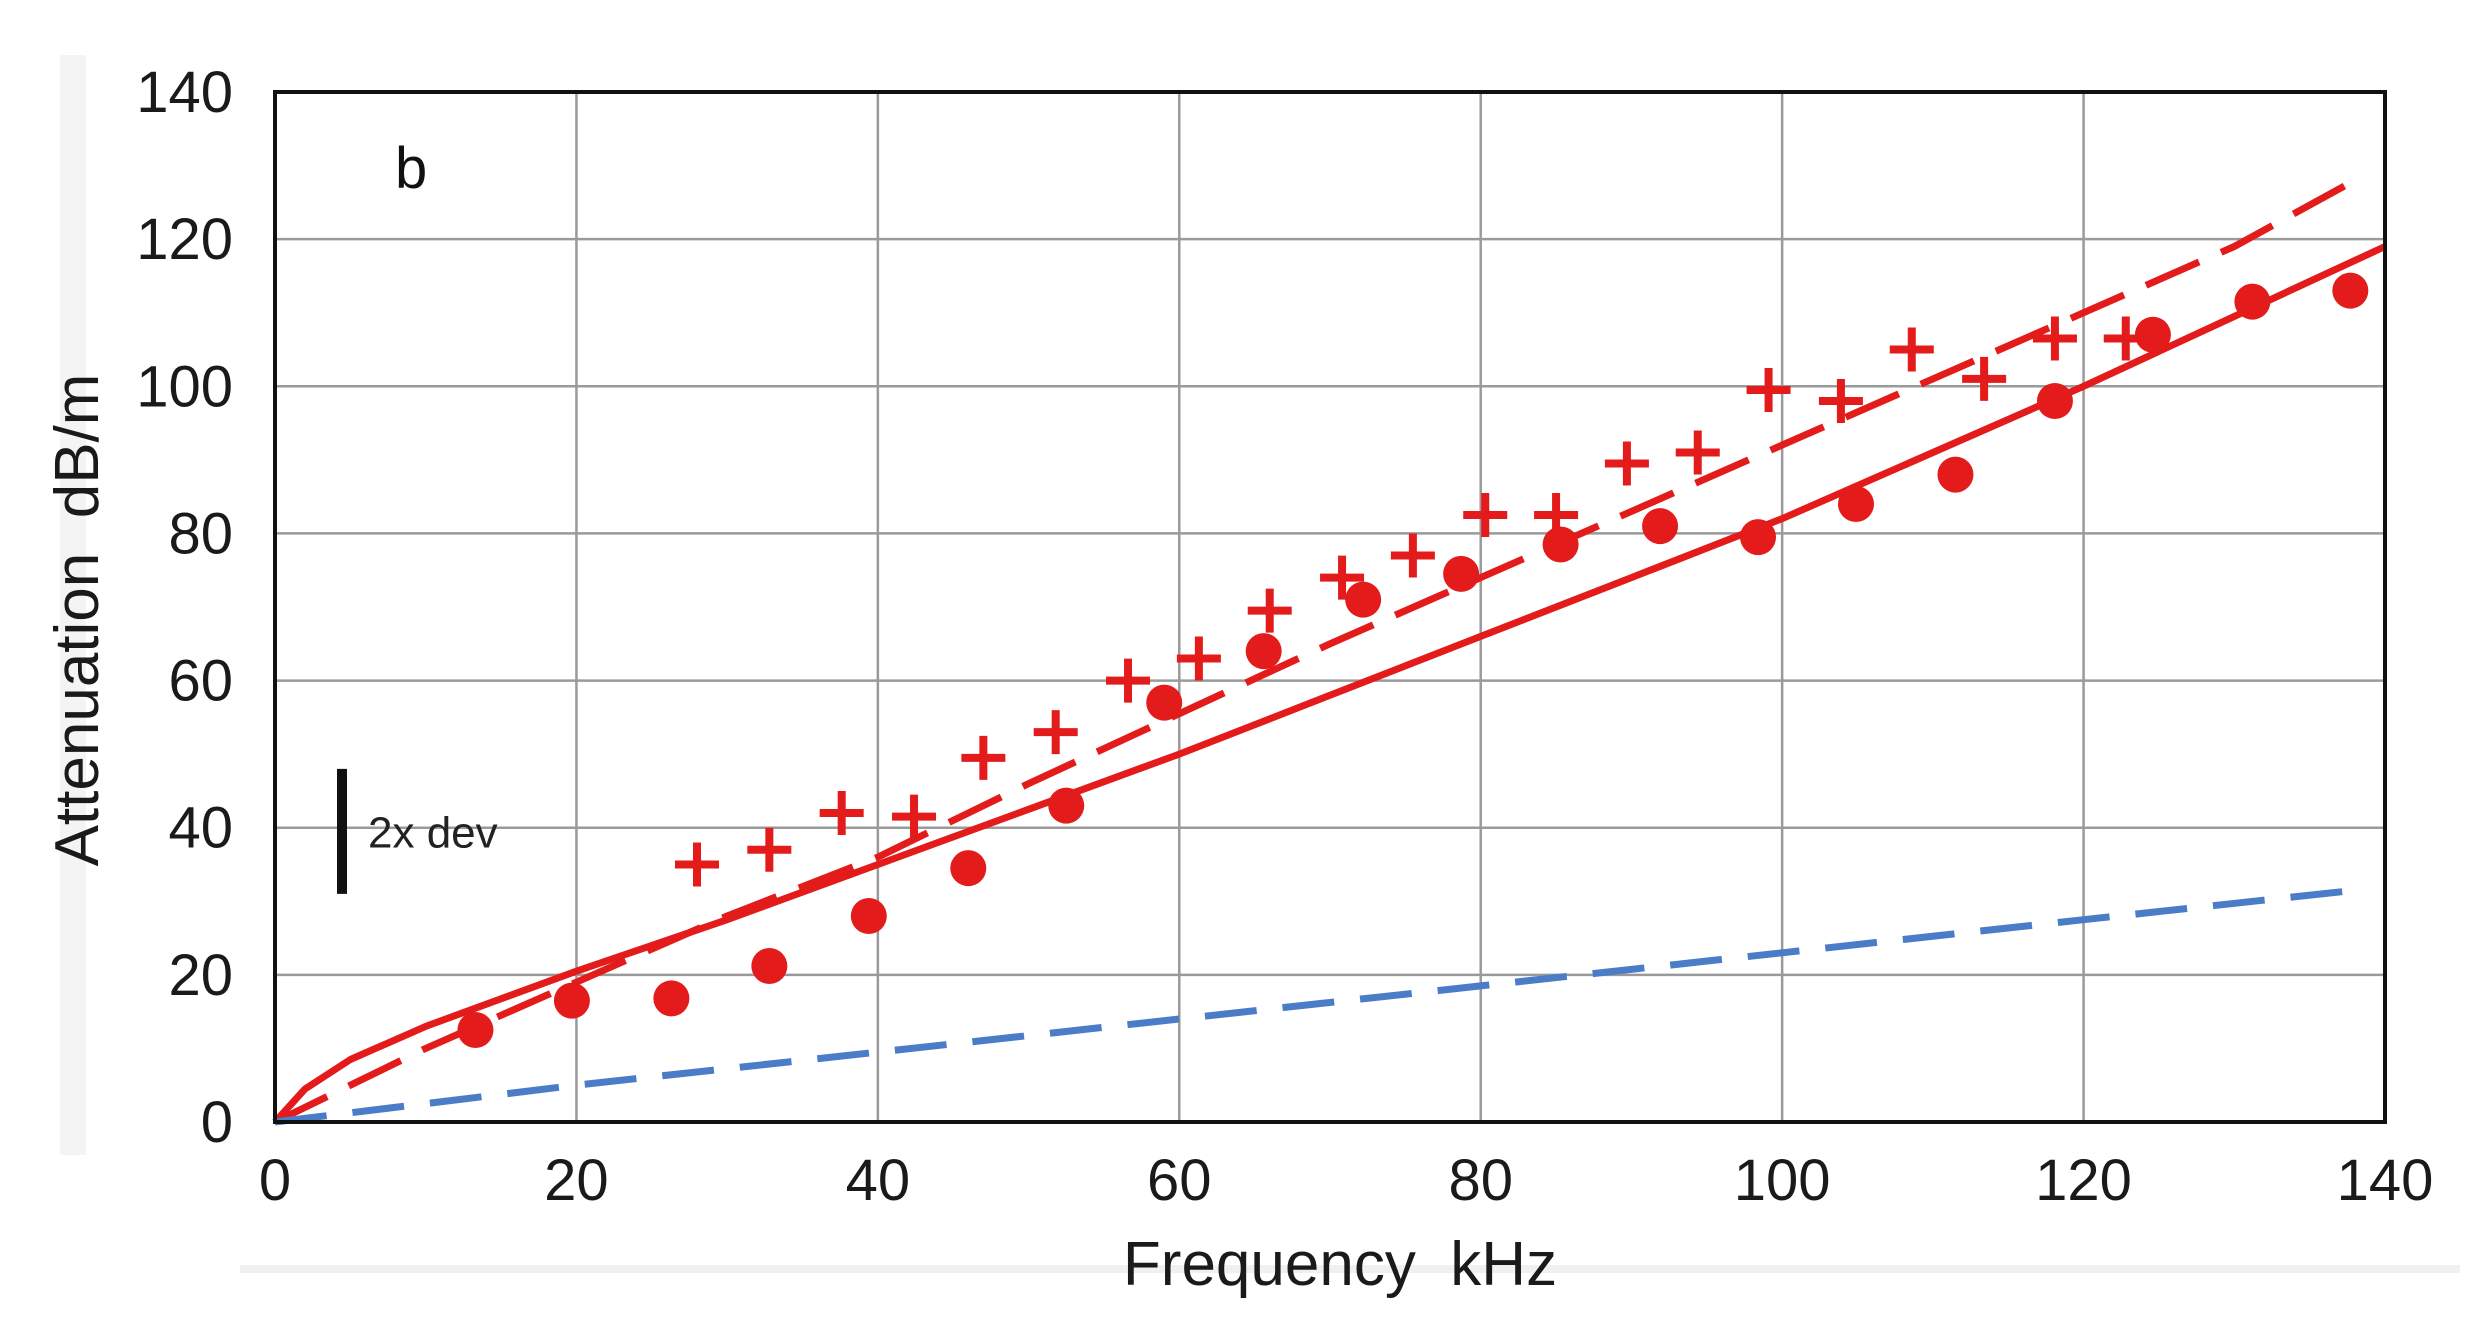 Image resolution: width=2468 pixels, height=1336 pixels. I want to click on panel-label: b, so click(411, 168).